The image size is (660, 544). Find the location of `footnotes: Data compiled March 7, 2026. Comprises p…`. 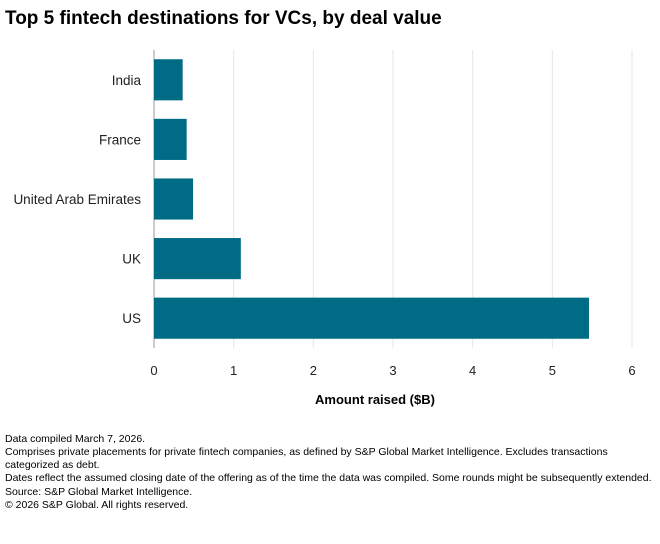

footnotes: Data compiled March 7, 2026. Comprises p… is located at coordinates (330, 472).